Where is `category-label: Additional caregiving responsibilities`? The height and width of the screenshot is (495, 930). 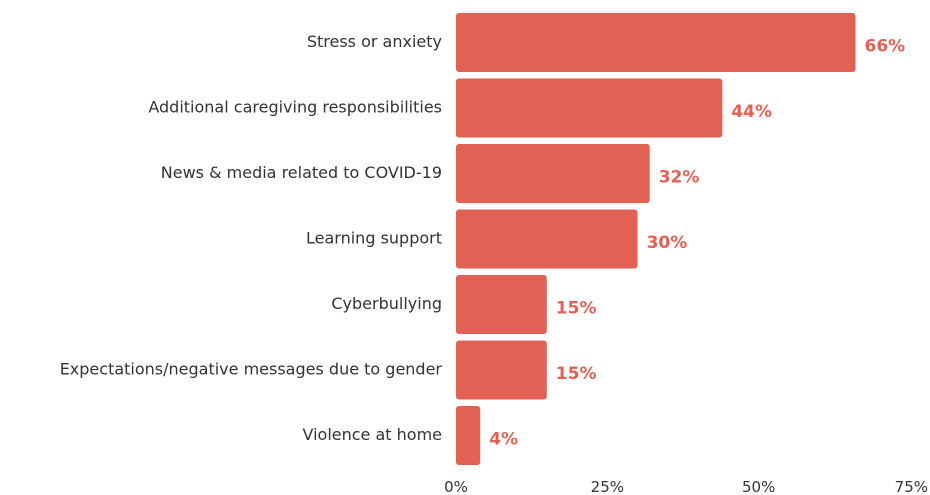 category-label: Additional caregiving responsibilities is located at coordinates (295, 107).